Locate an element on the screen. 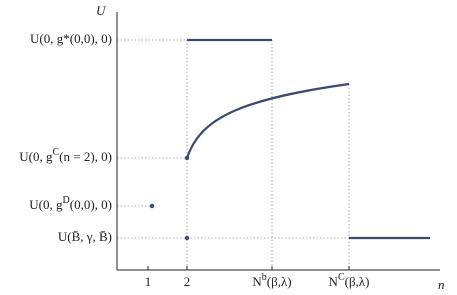  superscript: D is located at coordinates (66, 200).